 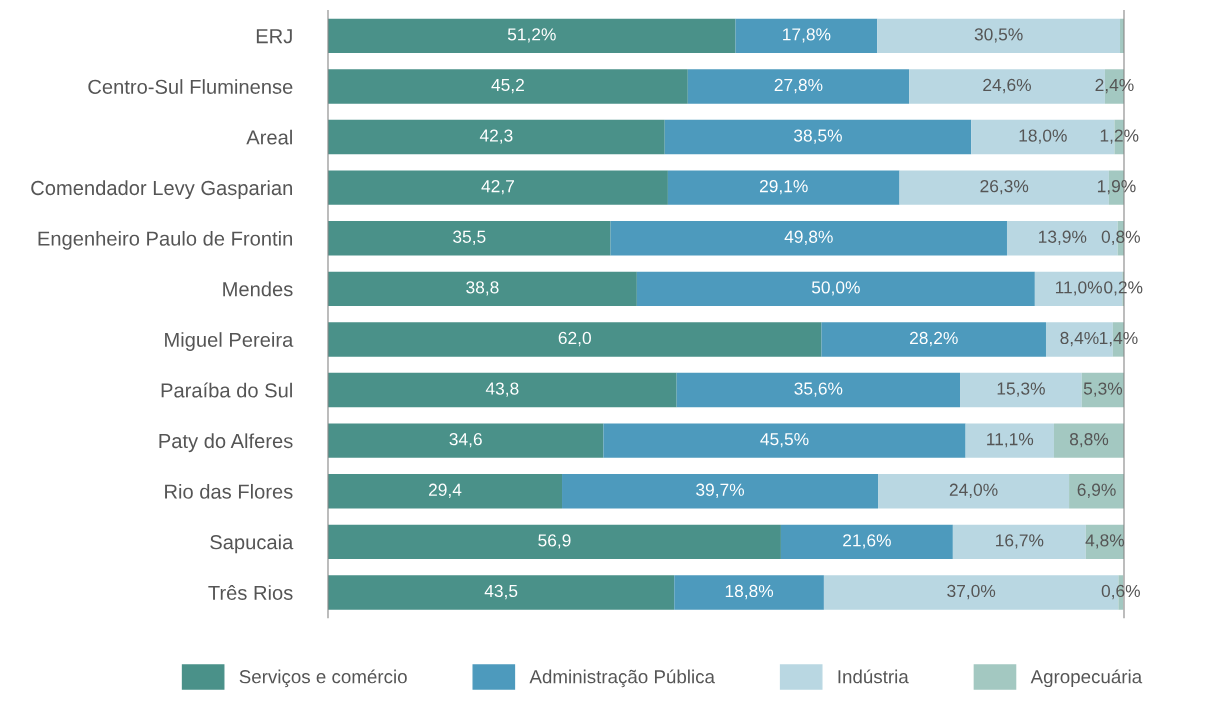 I want to click on data-label: 0,2%, so click(x=1123, y=288).